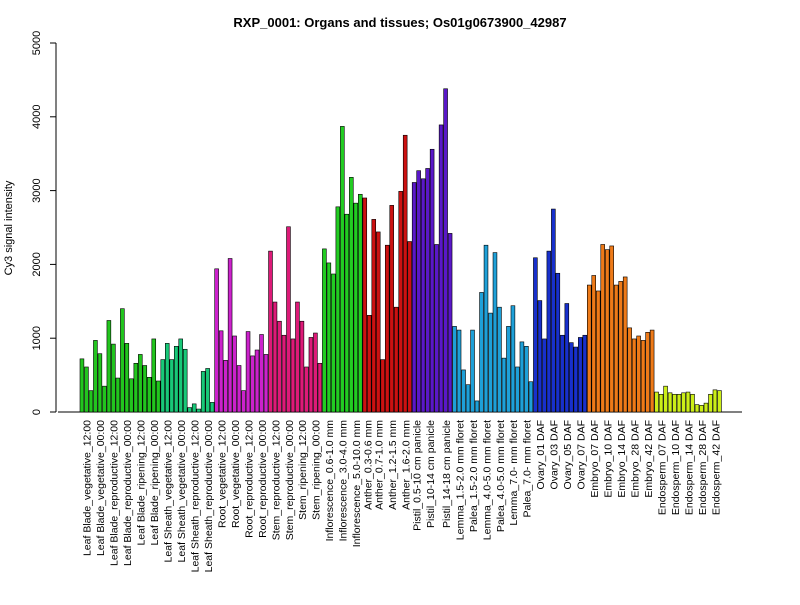 Image resolution: width=800 pixels, height=605 pixels. Describe the element at coordinates (155, 483) in the screenshot. I see `x-category-label: Leaf Blade_ripening_00:00` at that location.